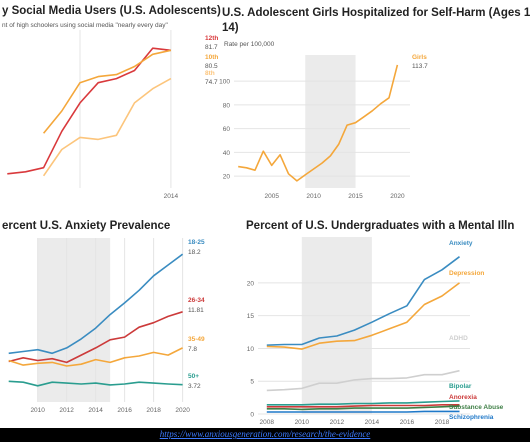 The image size is (530, 442). I want to click on series-label-35-49: 35-49, so click(196, 339).